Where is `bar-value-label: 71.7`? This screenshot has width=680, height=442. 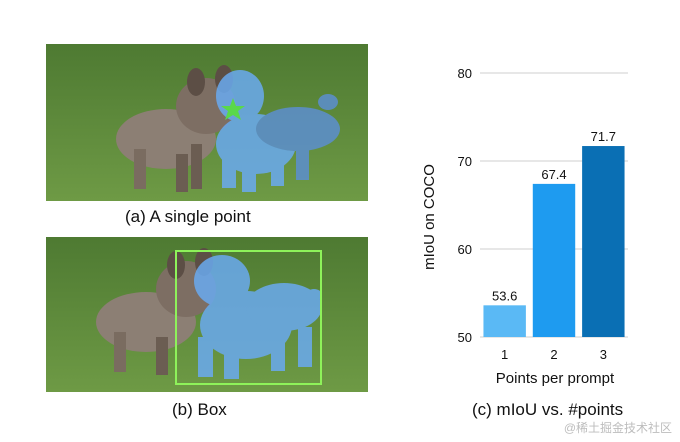
bar-value-label: 71.7 is located at coordinates (603, 136).